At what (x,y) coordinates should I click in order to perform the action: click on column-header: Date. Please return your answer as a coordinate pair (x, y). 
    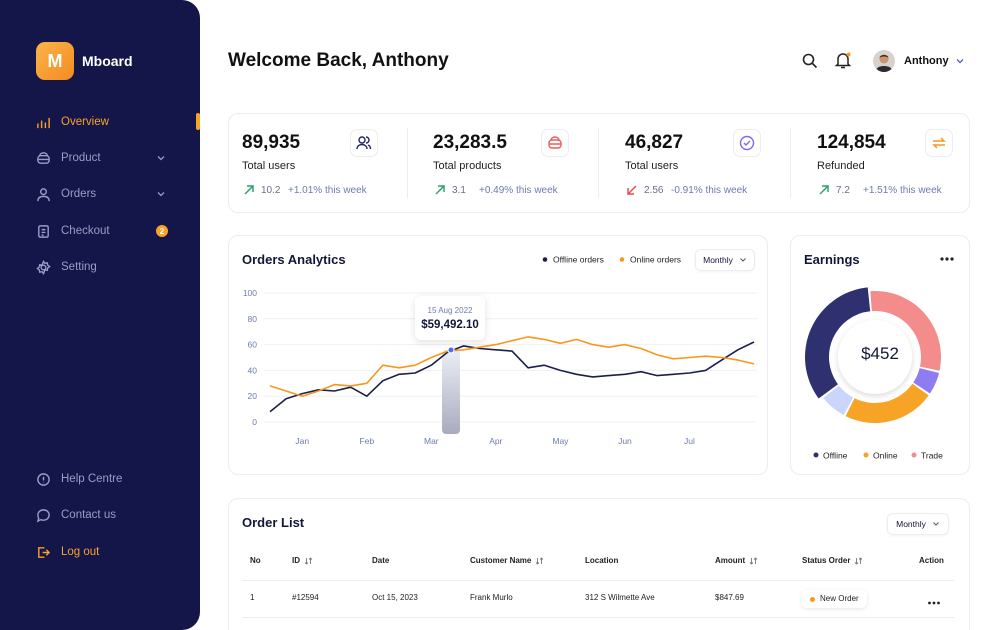
    Looking at the image, I should click on (380, 560).